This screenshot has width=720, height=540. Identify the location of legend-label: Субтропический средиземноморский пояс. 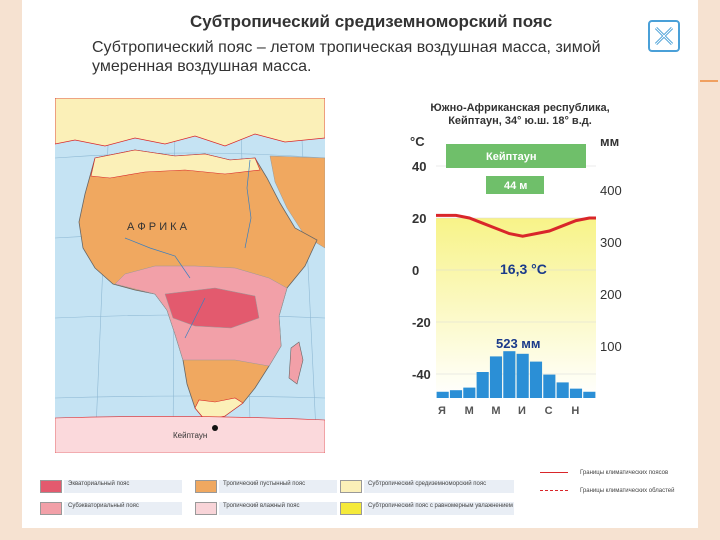
(427, 484).